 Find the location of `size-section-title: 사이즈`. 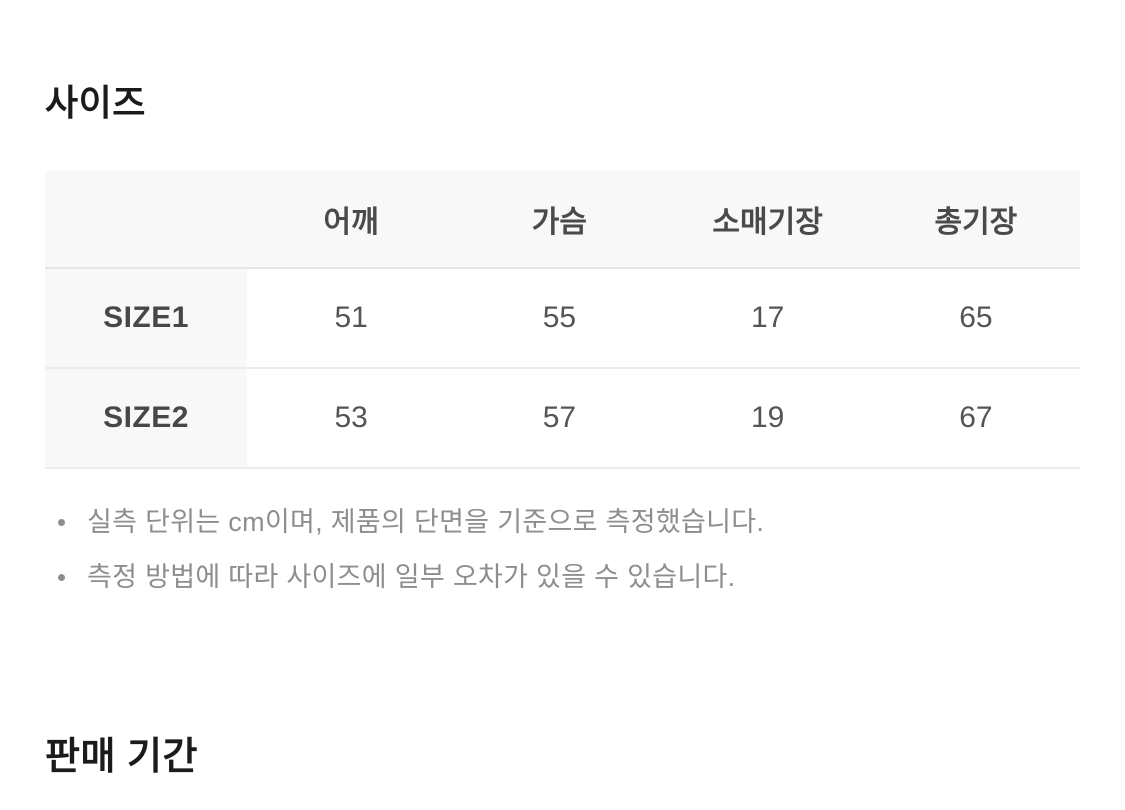

size-section-title: 사이즈 is located at coordinates (95, 102).